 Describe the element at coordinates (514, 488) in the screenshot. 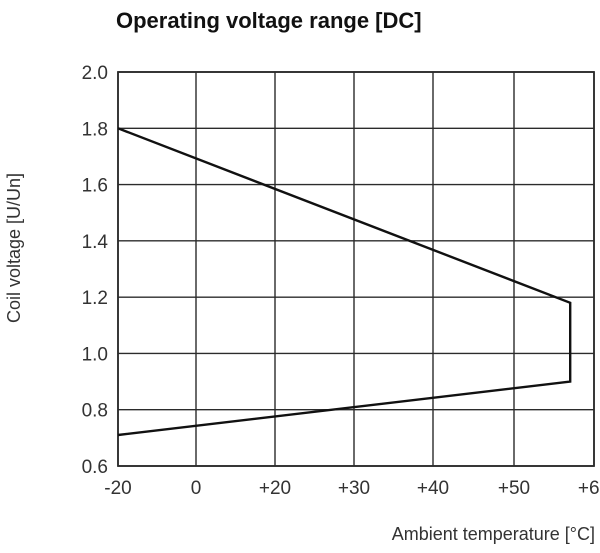

I see `x-tick-label: +50` at that location.